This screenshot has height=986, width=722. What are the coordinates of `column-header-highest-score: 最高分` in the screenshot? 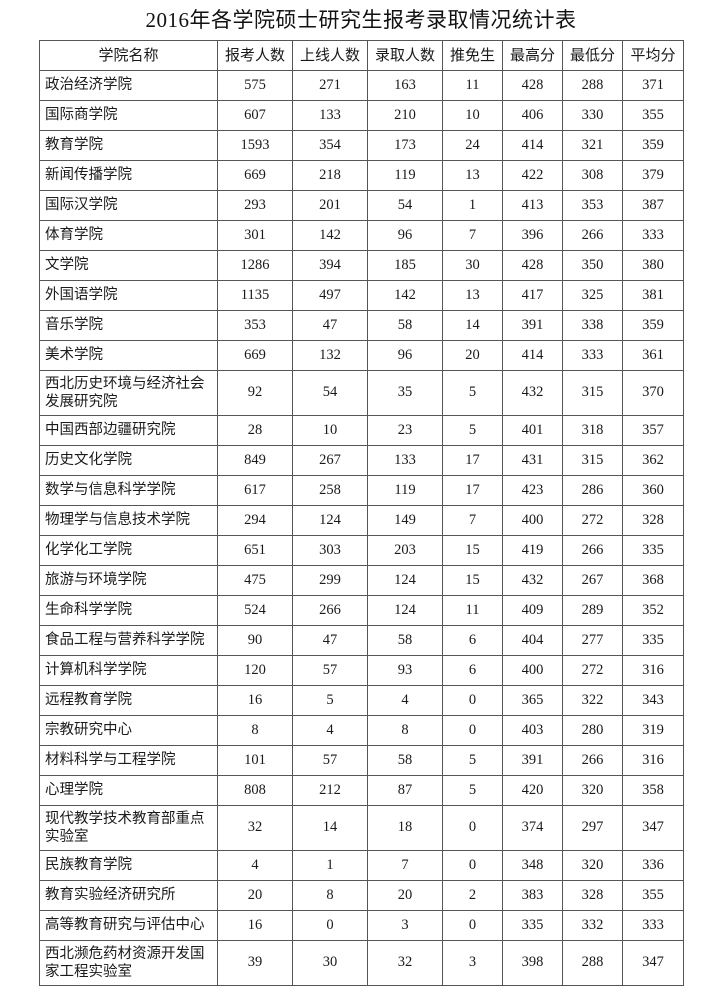 It's located at (532, 56).